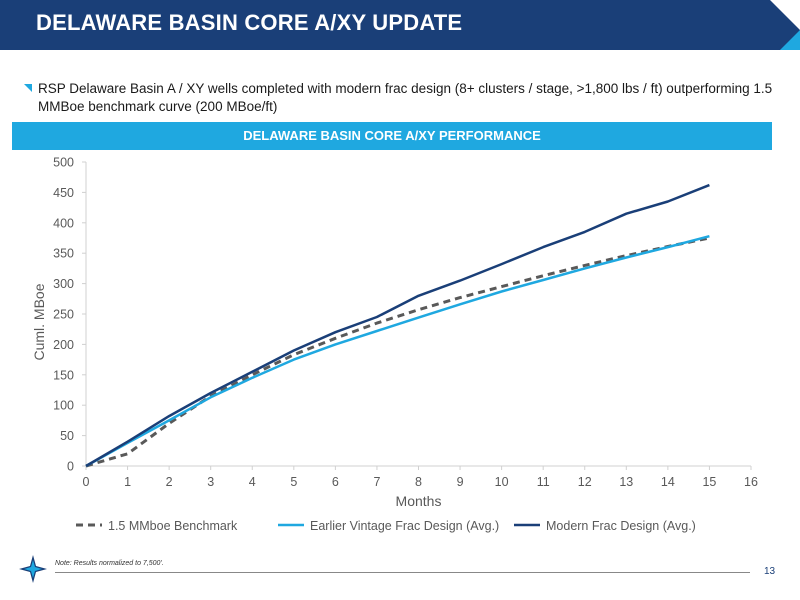  Describe the element at coordinates (585, 482) in the screenshot. I see `x-tick-label: 12` at that location.